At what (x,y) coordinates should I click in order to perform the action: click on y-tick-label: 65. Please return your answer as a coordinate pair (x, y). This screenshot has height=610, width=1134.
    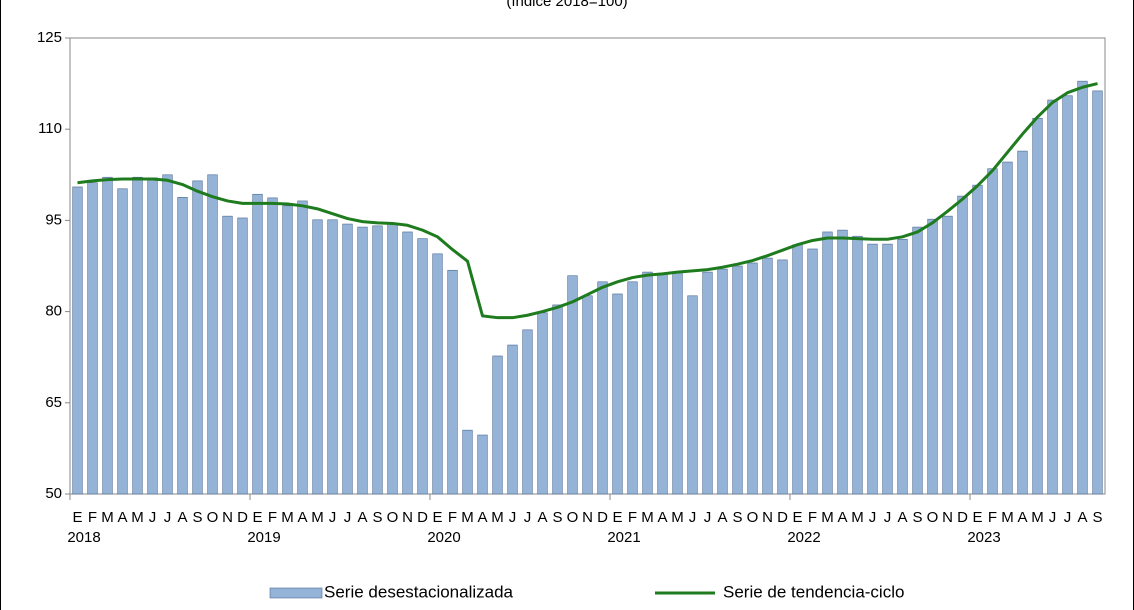
    Looking at the image, I should click on (53, 402).